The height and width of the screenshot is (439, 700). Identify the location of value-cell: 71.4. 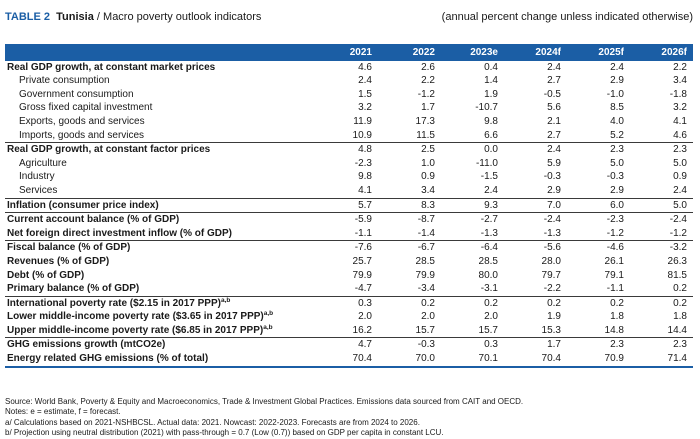
(661, 360).